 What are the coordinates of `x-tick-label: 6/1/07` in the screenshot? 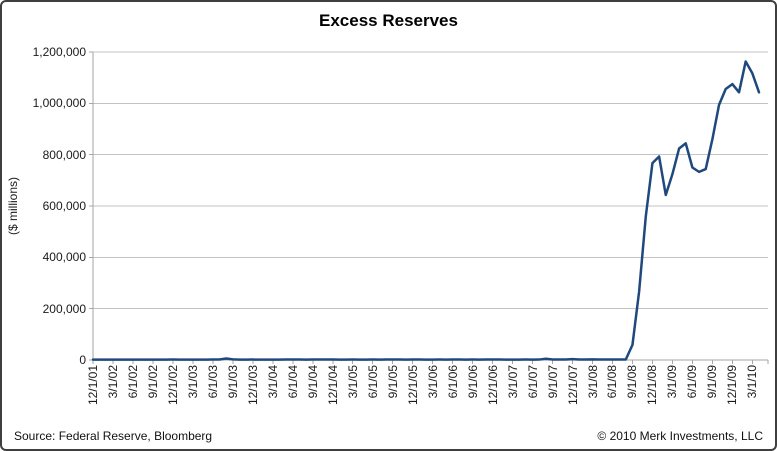 It's located at (532, 382).